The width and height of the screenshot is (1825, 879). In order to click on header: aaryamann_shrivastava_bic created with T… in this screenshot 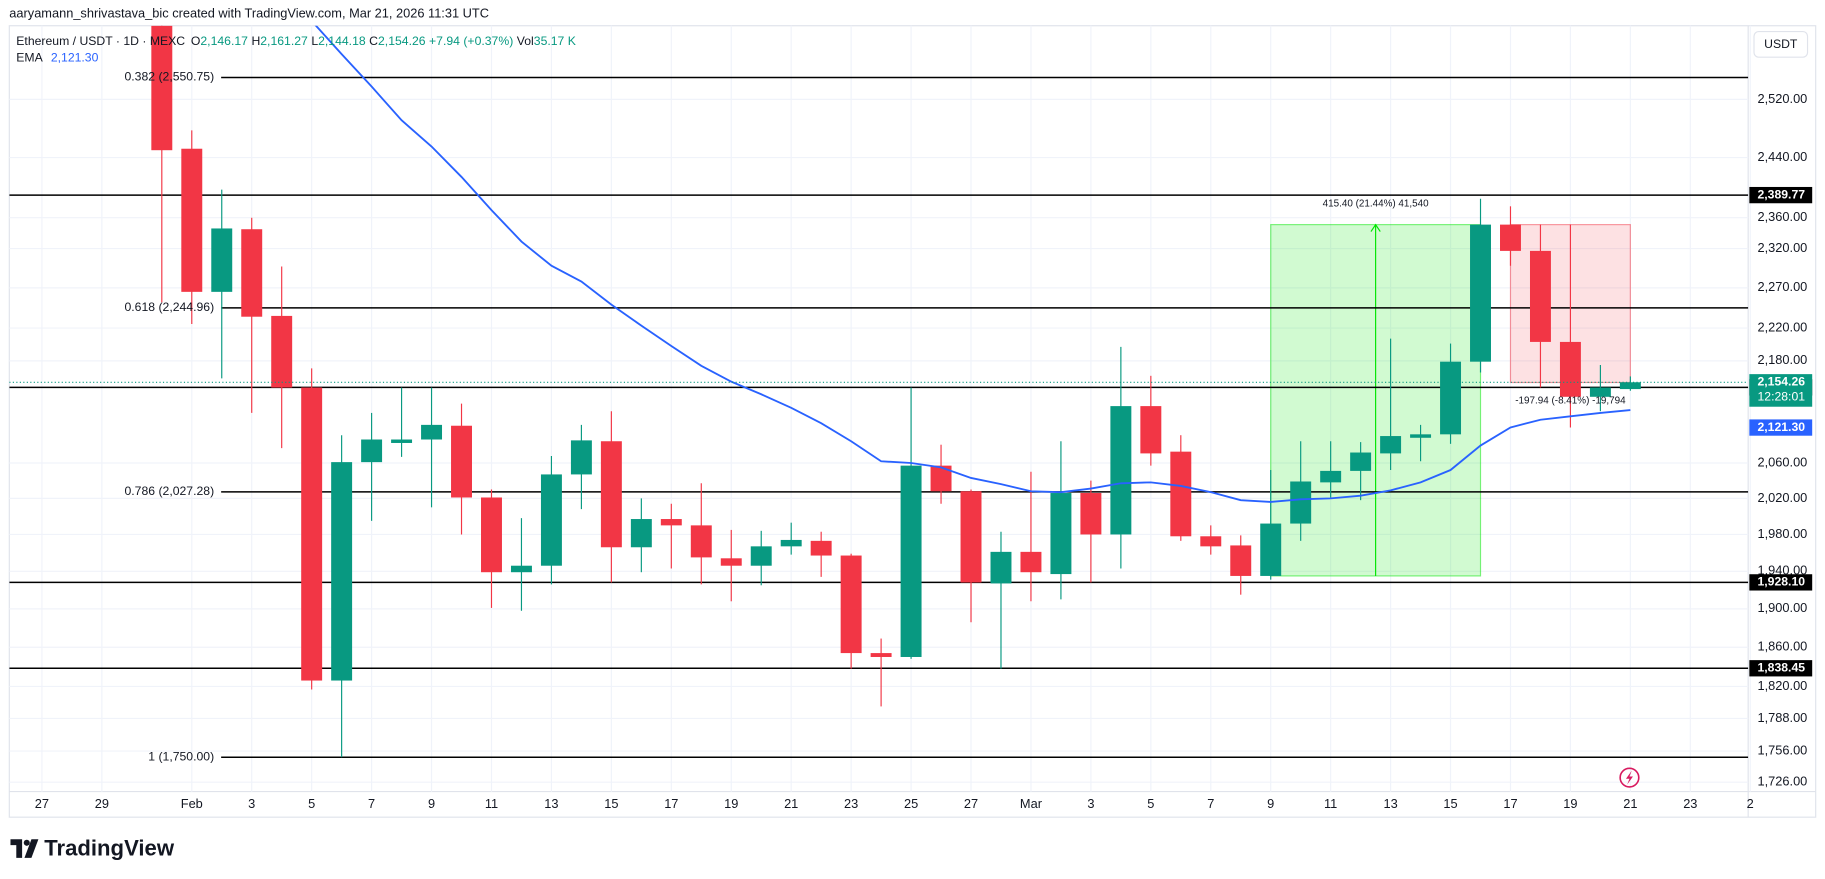, I will do `click(249, 12)`.